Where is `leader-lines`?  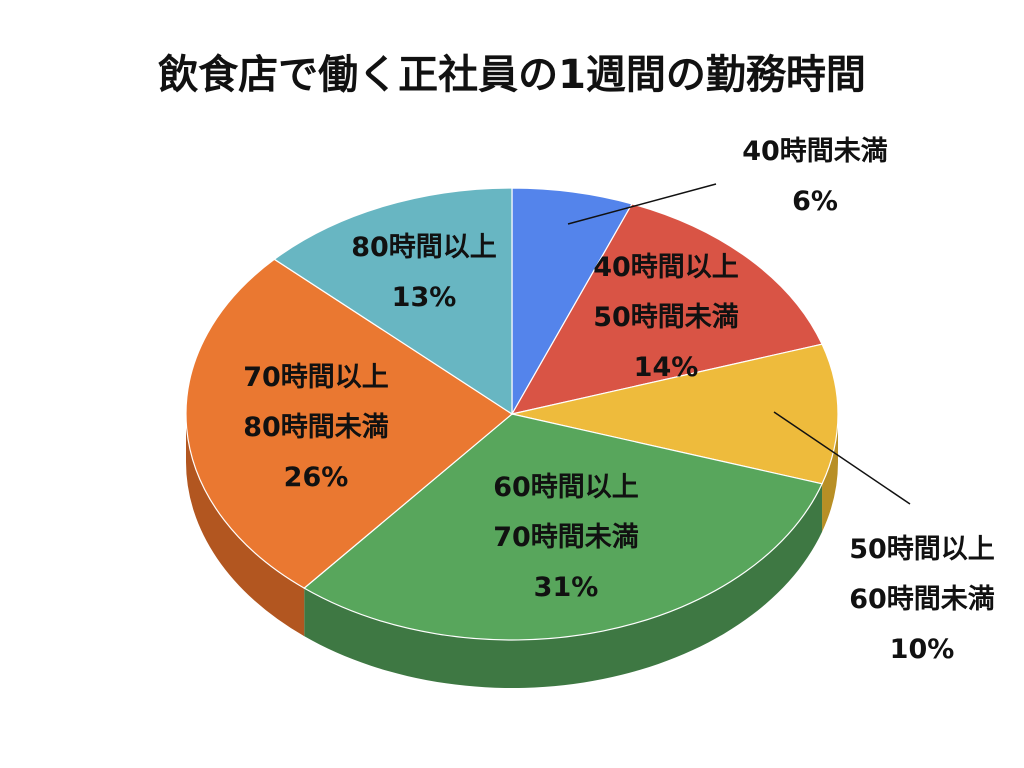
leader-lines is located at coordinates (739, 344).